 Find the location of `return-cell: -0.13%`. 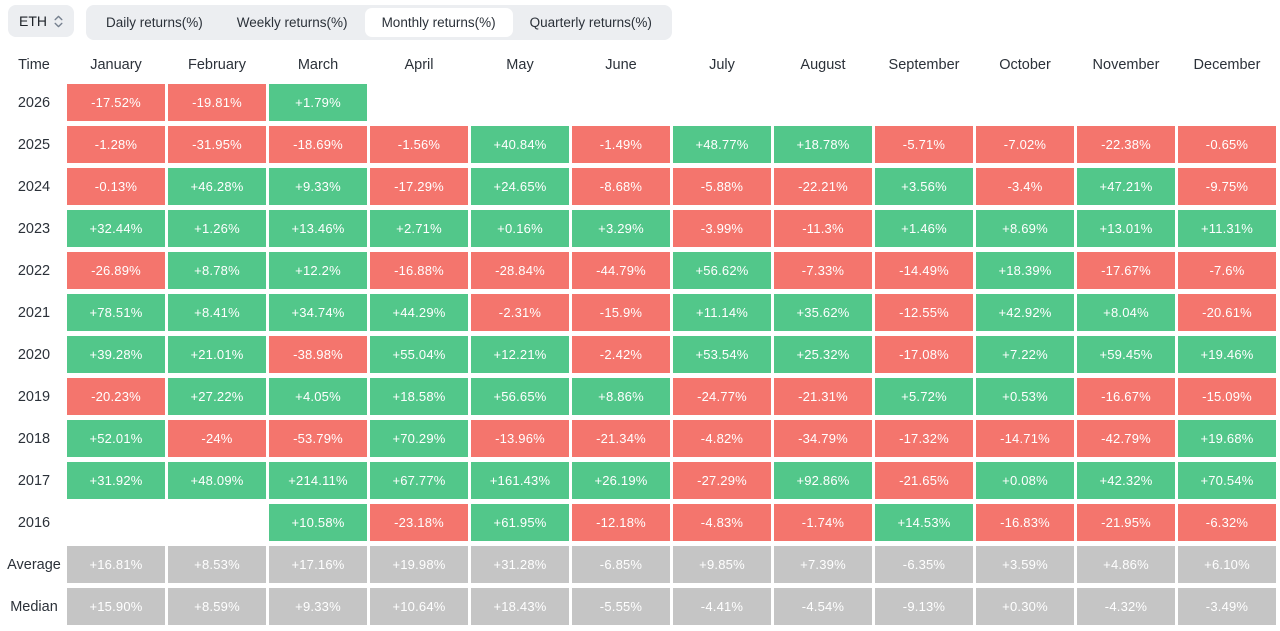

return-cell: -0.13% is located at coordinates (116, 186).